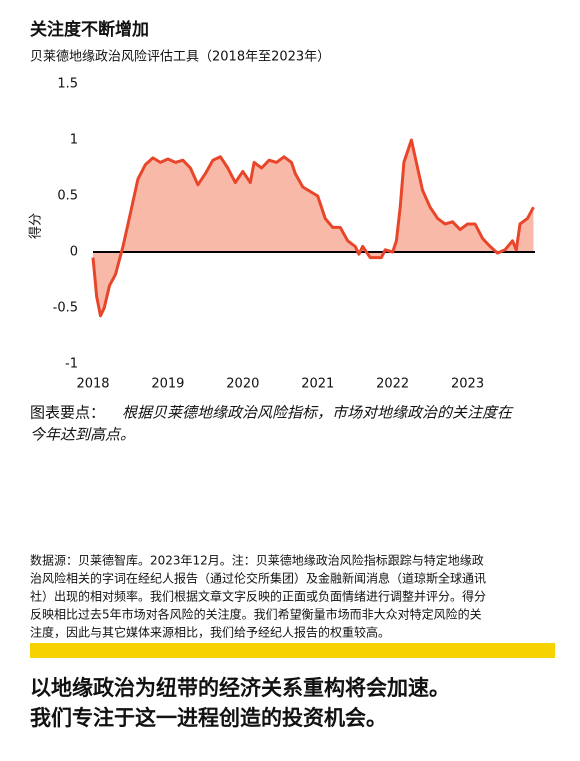 This screenshot has width=580, height=761. Describe the element at coordinates (210, 632) in the screenshot. I see `source-note: 注度，因此与其它媒体来源相比，我们给予经纪人报告的权重较高。` at that location.